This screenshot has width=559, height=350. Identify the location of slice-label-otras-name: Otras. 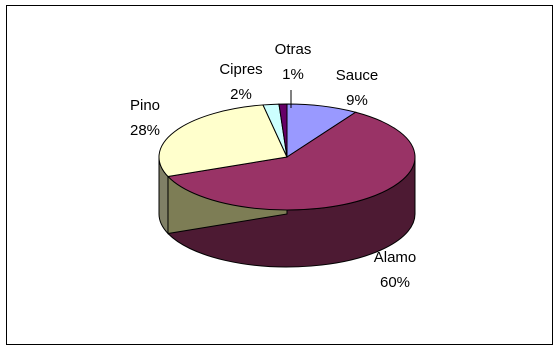
(293, 49).